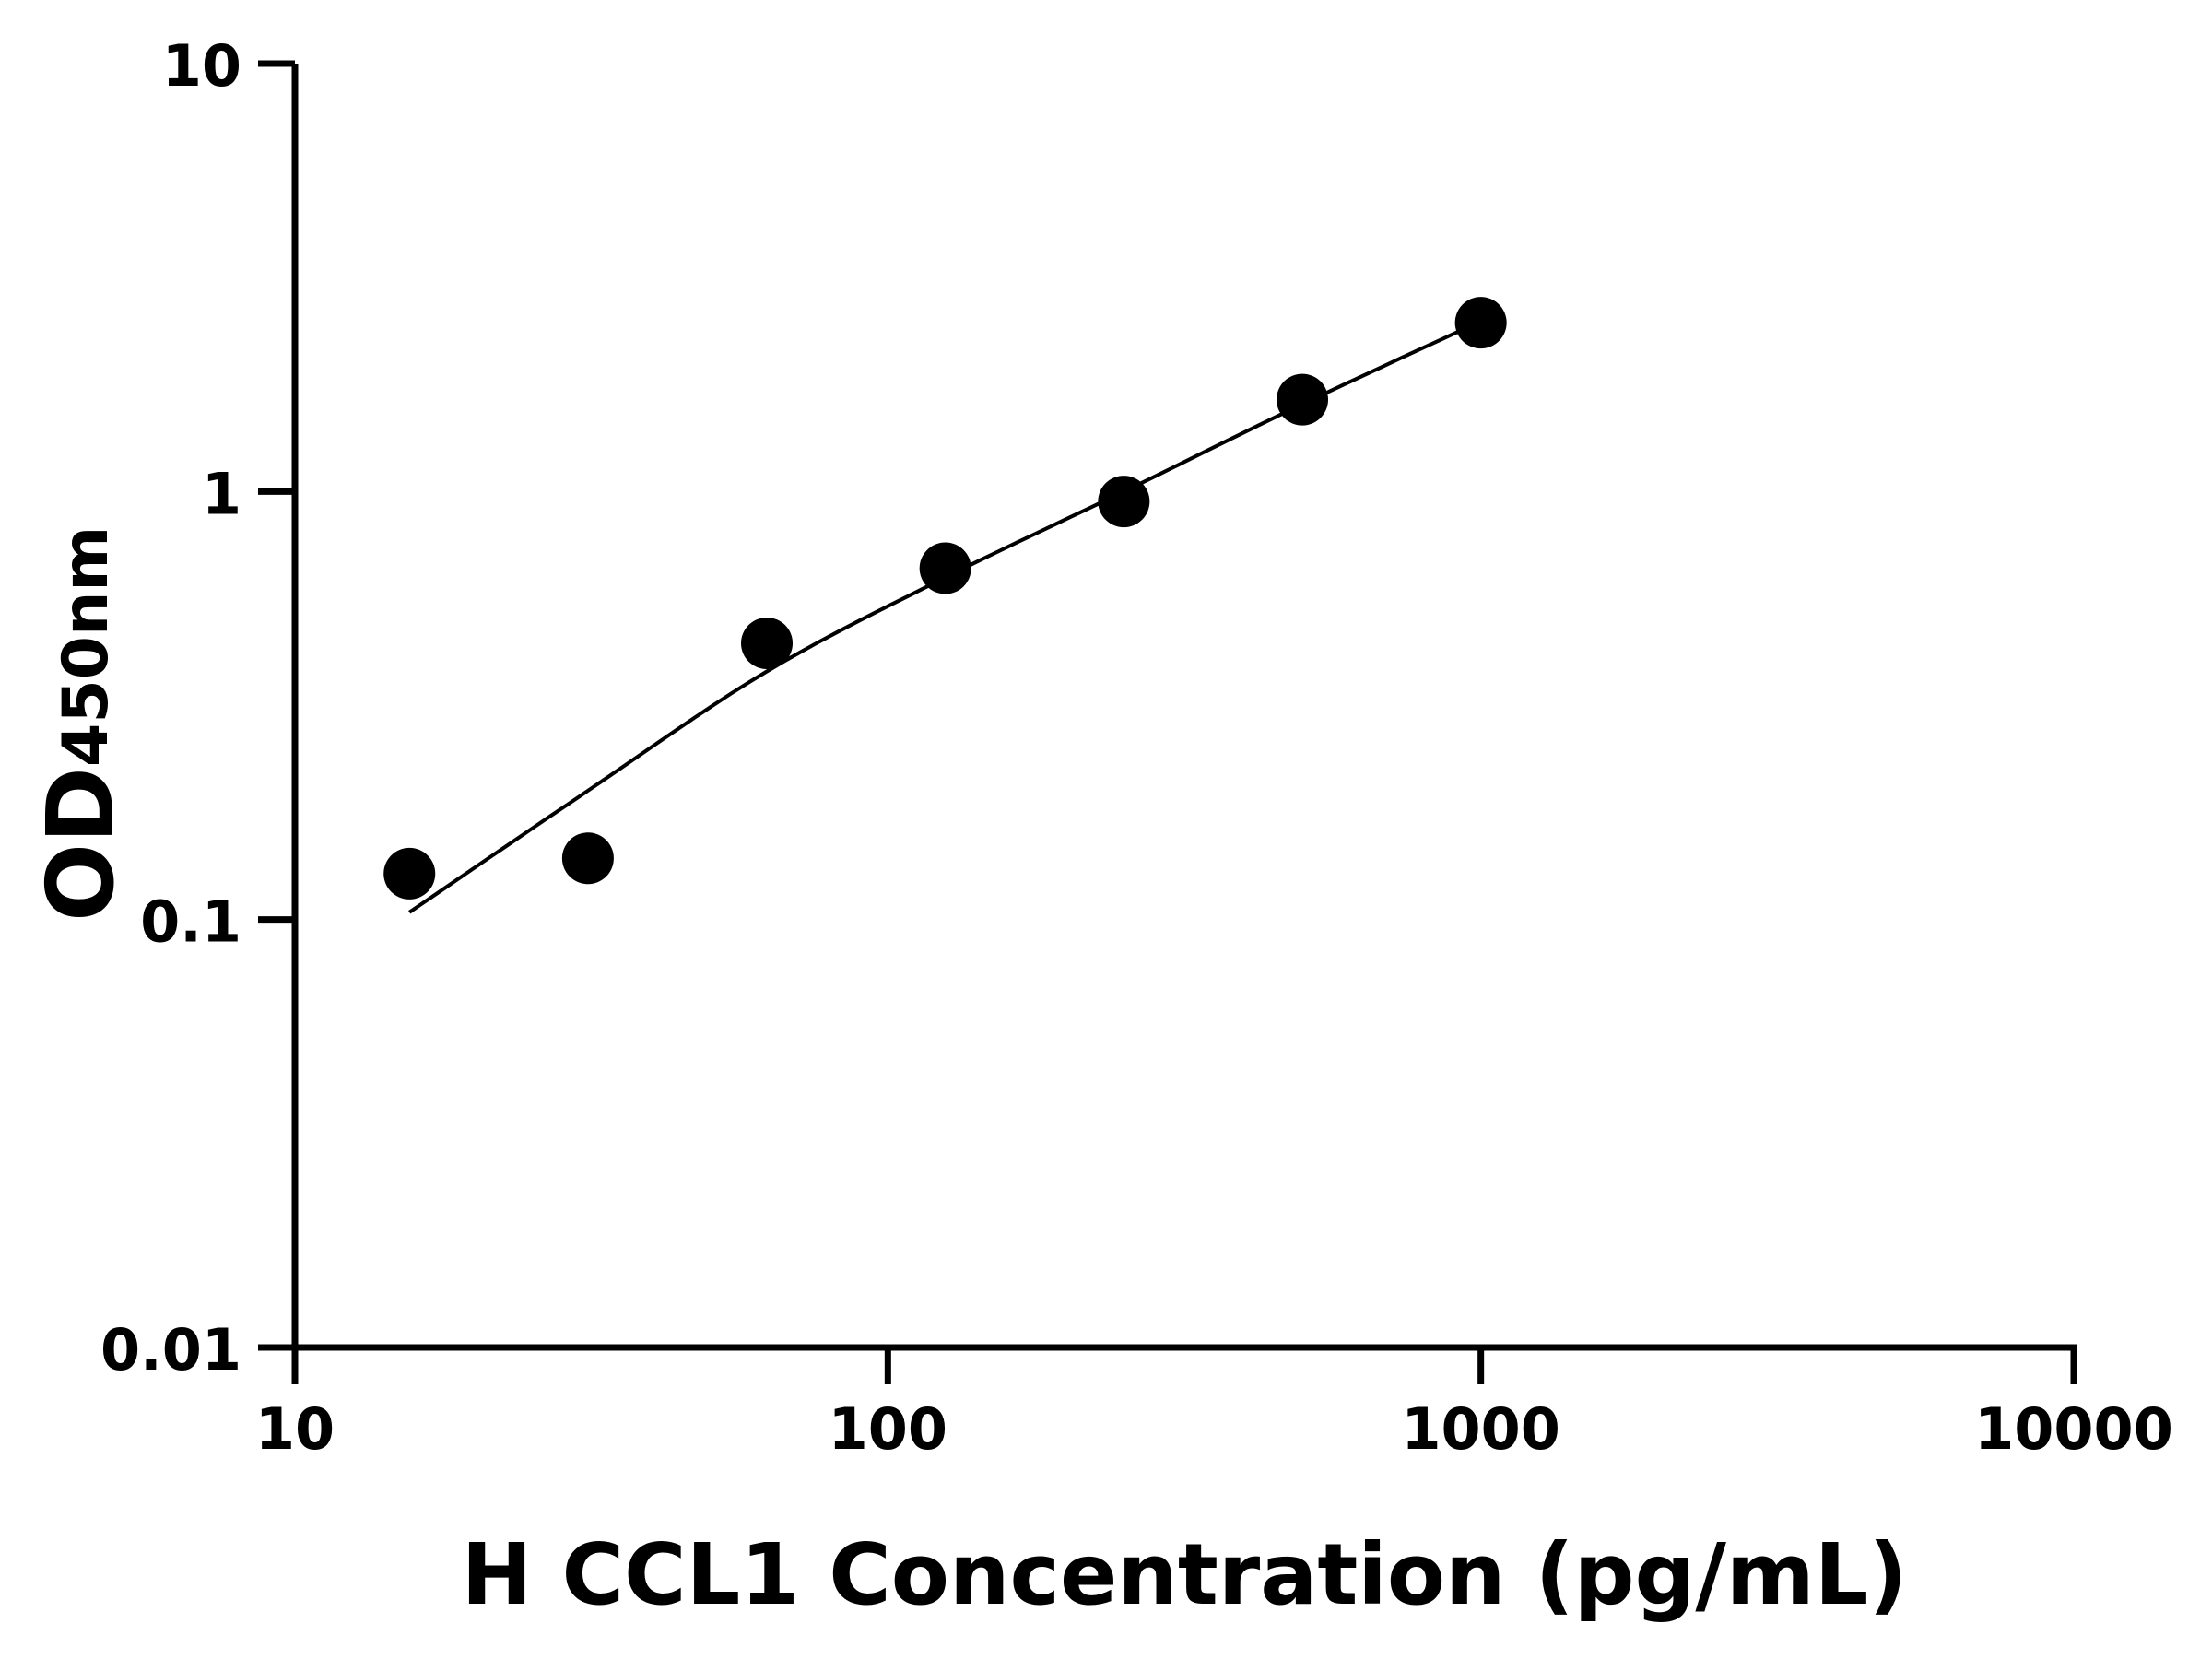 The width and height of the screenshot is (2212, 1659). Describe the element at coordinates (1185, 1574) in the screenshot. I see `x-axis-label: H CCL1 Concentration (pg/mL)` at that location.